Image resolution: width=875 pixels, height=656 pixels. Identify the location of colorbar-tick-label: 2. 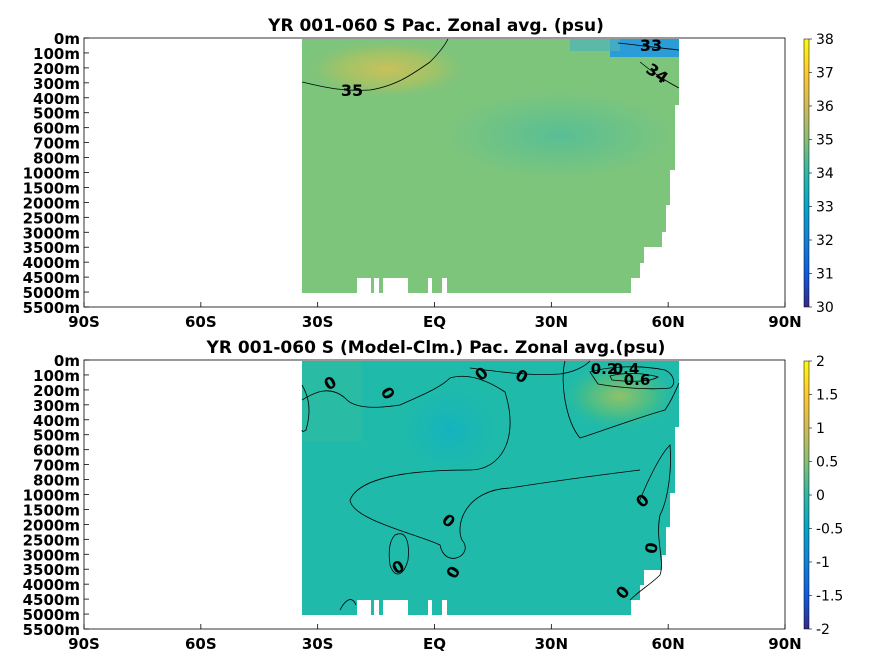
(820, 362).